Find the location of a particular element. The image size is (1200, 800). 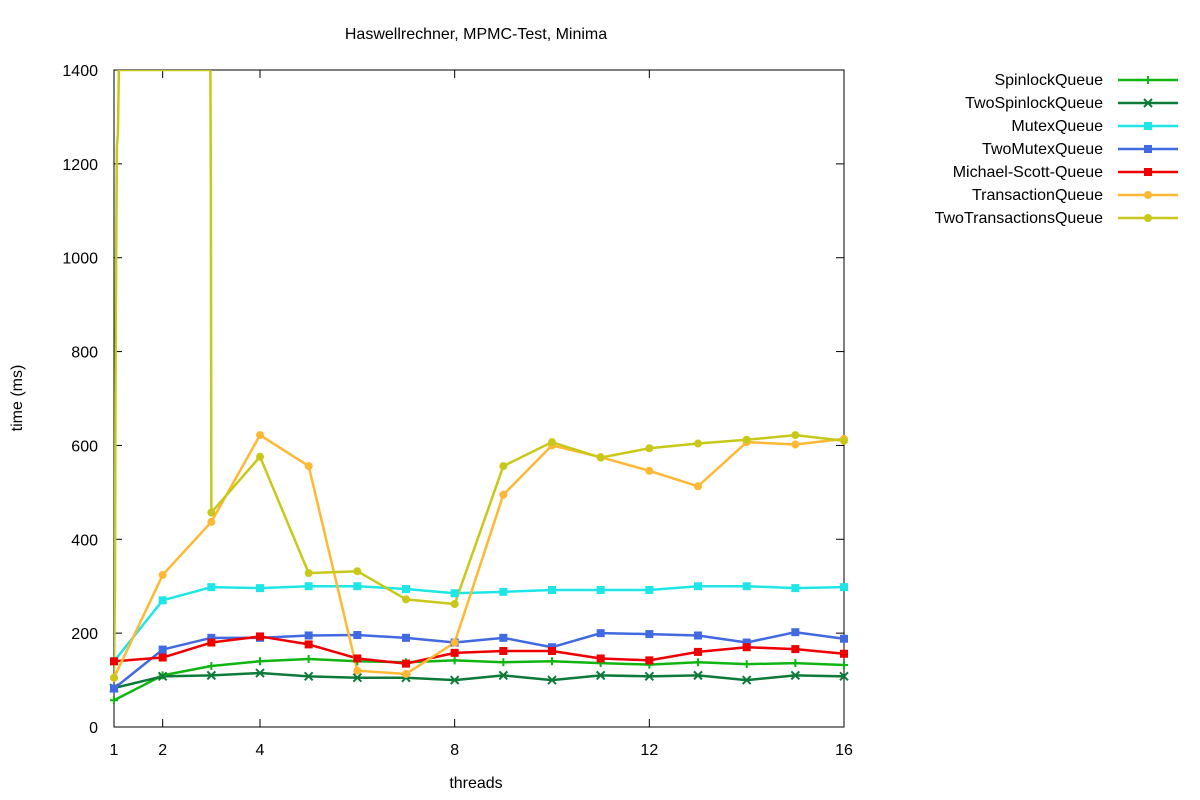

legend-label: Michael-Scott-Queue is located at coordinates (1028, 172).